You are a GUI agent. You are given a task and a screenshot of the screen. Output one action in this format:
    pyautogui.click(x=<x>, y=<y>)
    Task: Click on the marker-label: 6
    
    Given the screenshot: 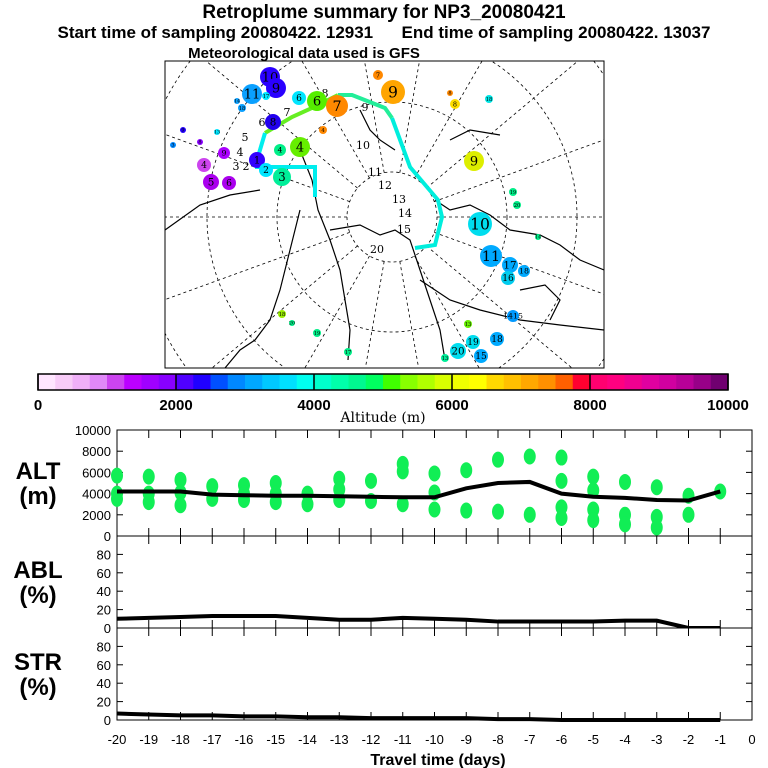 What is the action you would take?
    pyautogui.click(x=299, y=99)
    